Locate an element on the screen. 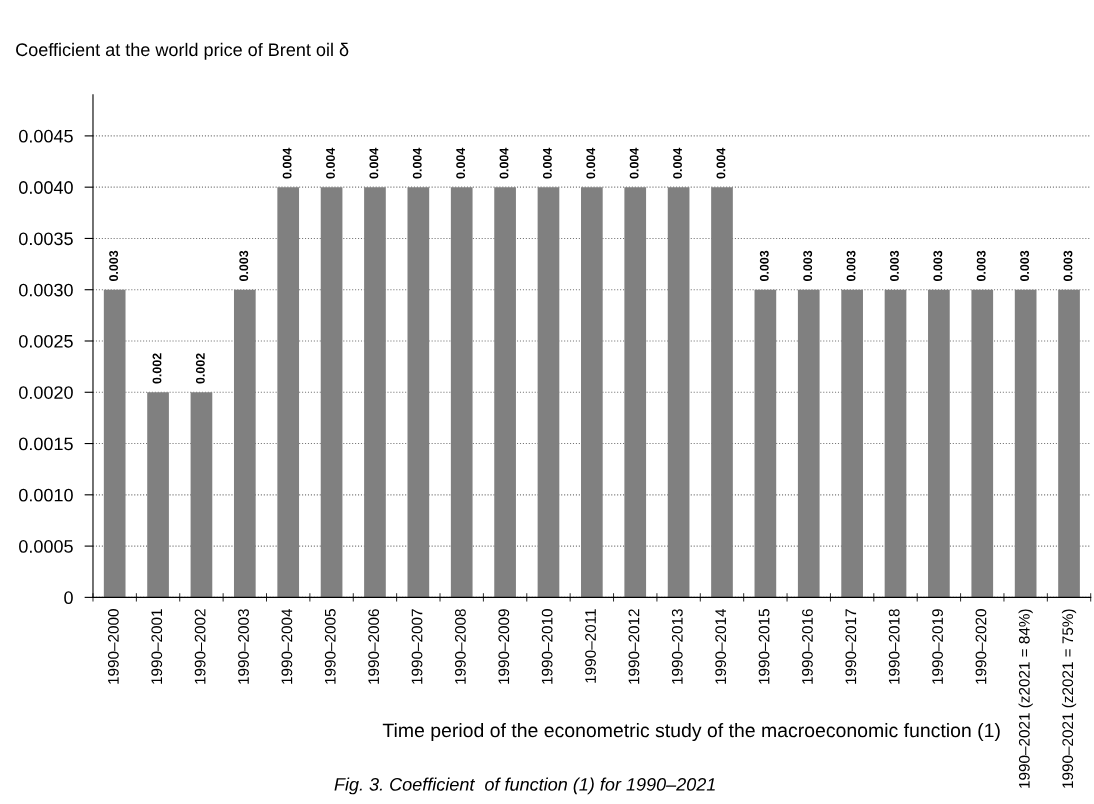 The height and width of the screenshot is (804, 1094). x-tick-label: 1990–2007 is located at coordinates (417, 646).